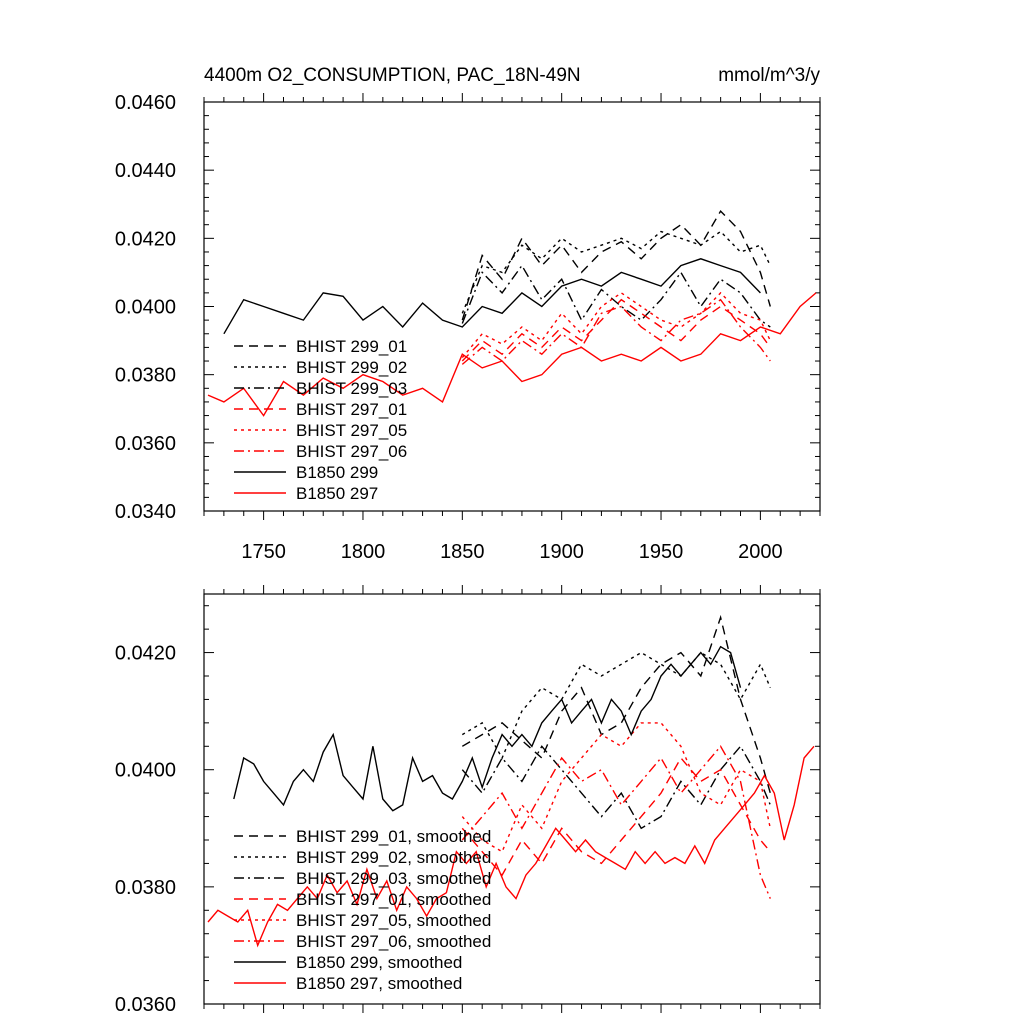 This screenshot has width=1024, height=1024. Describe the element at coordinates (561, 552) in the screenshot. I see `x-tick-label: 1900` at that location.